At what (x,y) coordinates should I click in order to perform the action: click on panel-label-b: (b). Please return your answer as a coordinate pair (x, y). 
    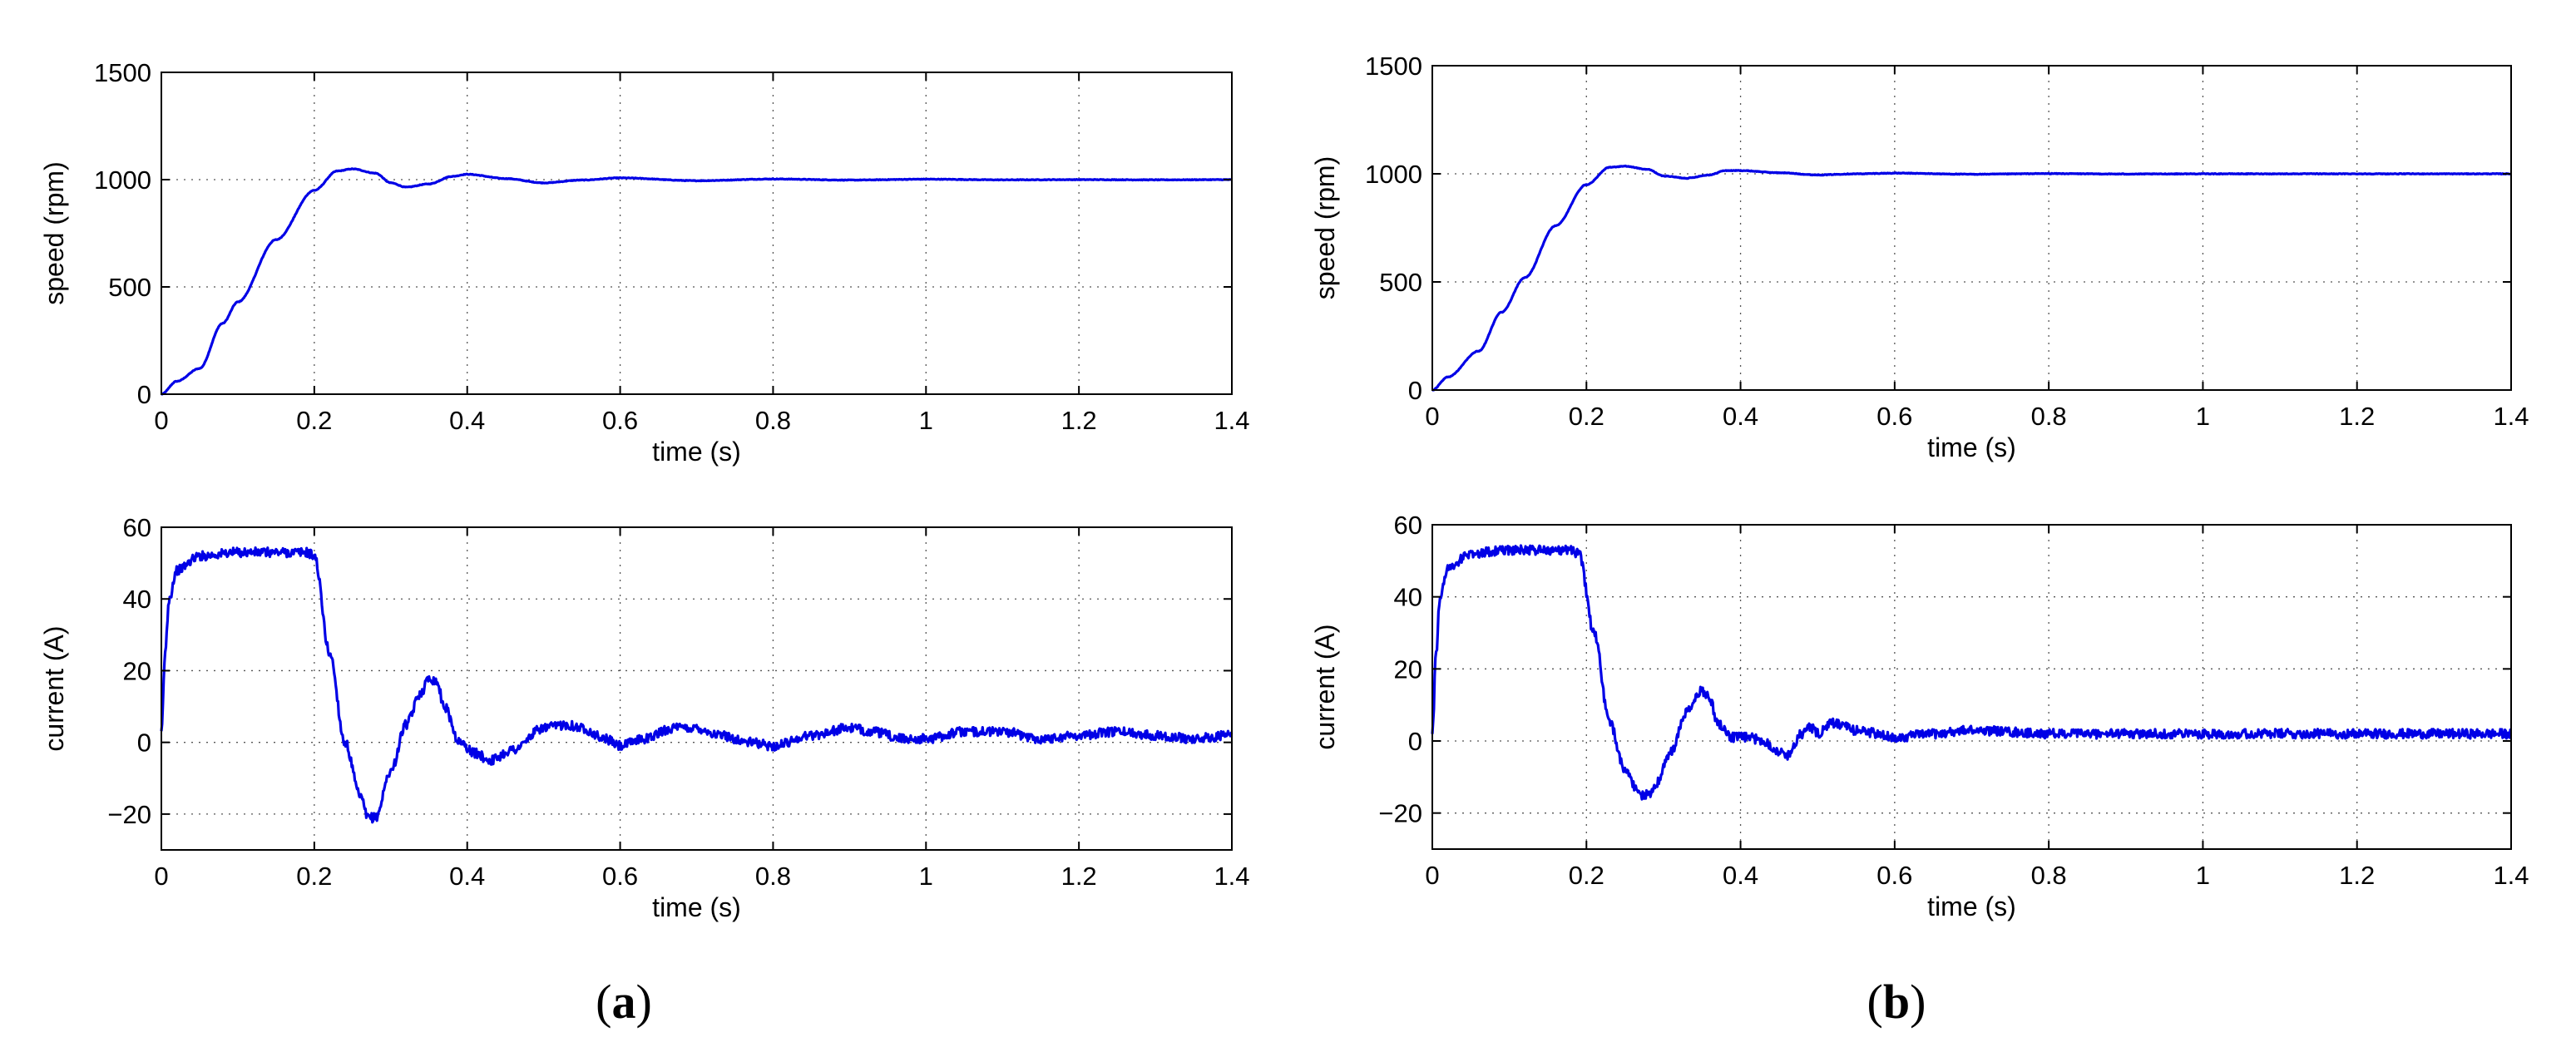
    Looking at the image, I should click on (1896, 1002).